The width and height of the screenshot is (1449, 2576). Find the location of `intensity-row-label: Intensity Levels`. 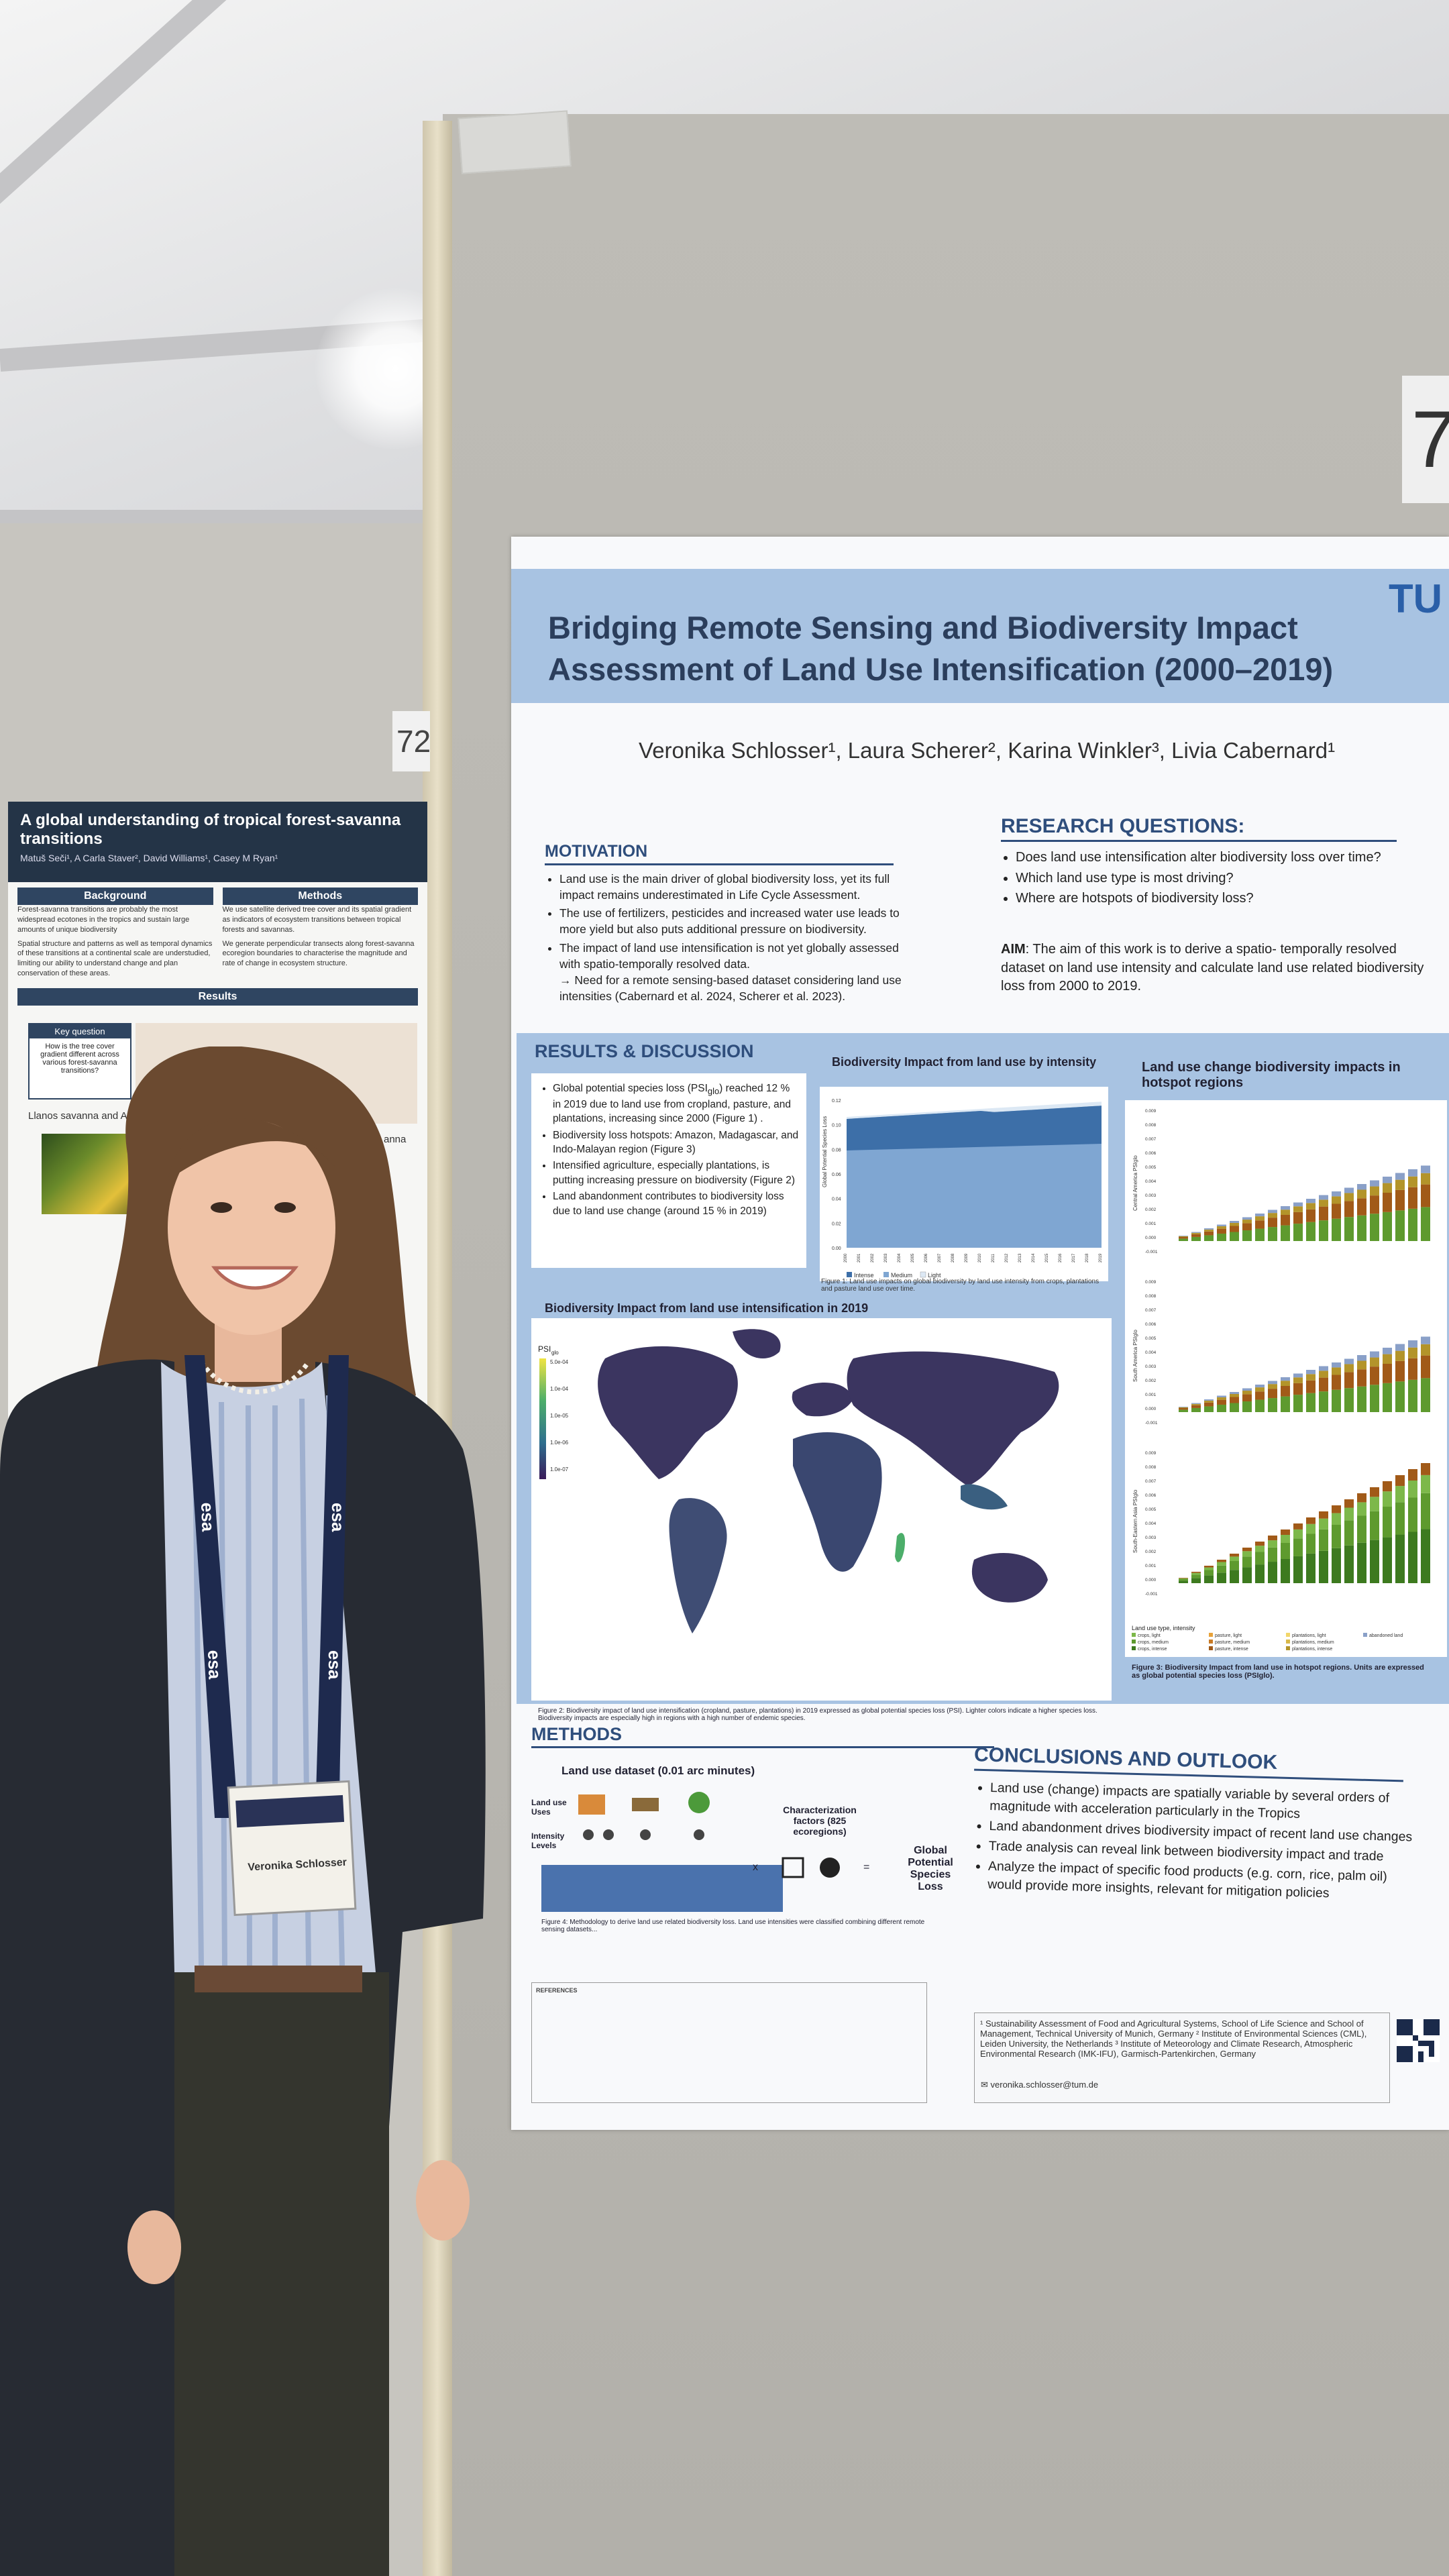

intensity-row-label: Intensity Levels is located at coordinates (548, 1840).